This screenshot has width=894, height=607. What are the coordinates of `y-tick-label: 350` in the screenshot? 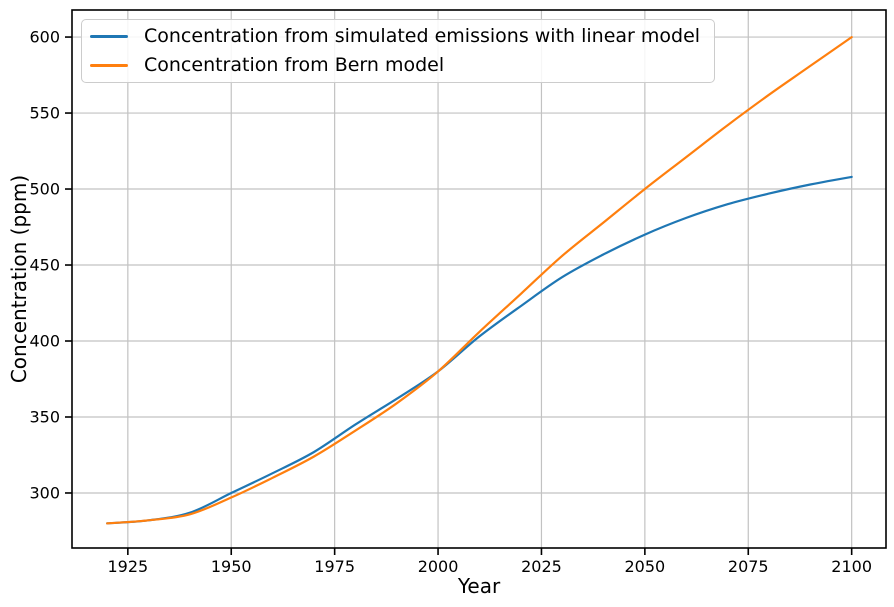 It's located at (44, 416).